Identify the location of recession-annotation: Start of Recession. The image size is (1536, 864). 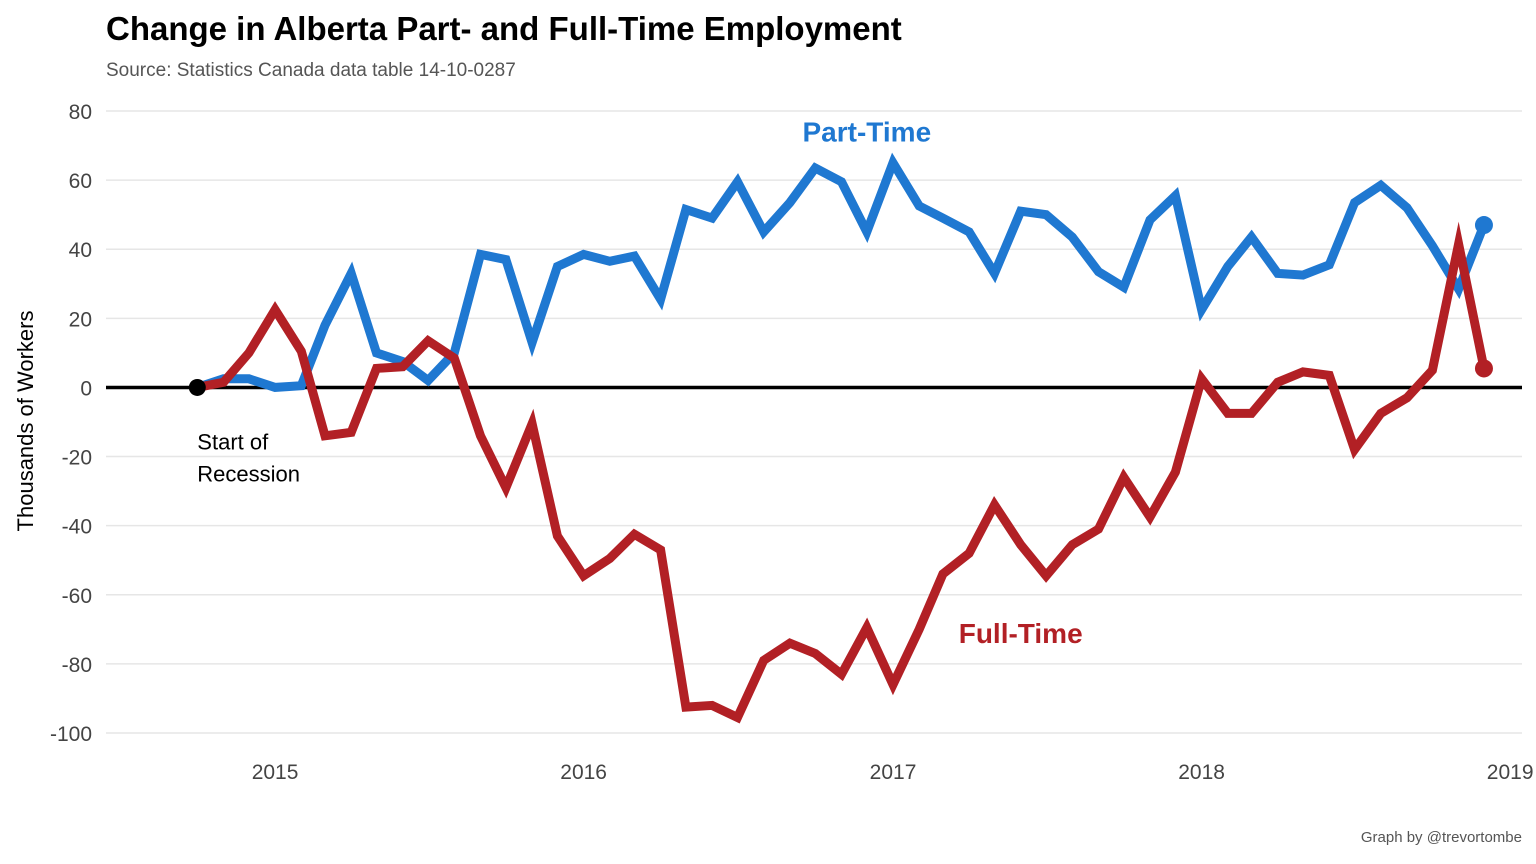
(244, 432).